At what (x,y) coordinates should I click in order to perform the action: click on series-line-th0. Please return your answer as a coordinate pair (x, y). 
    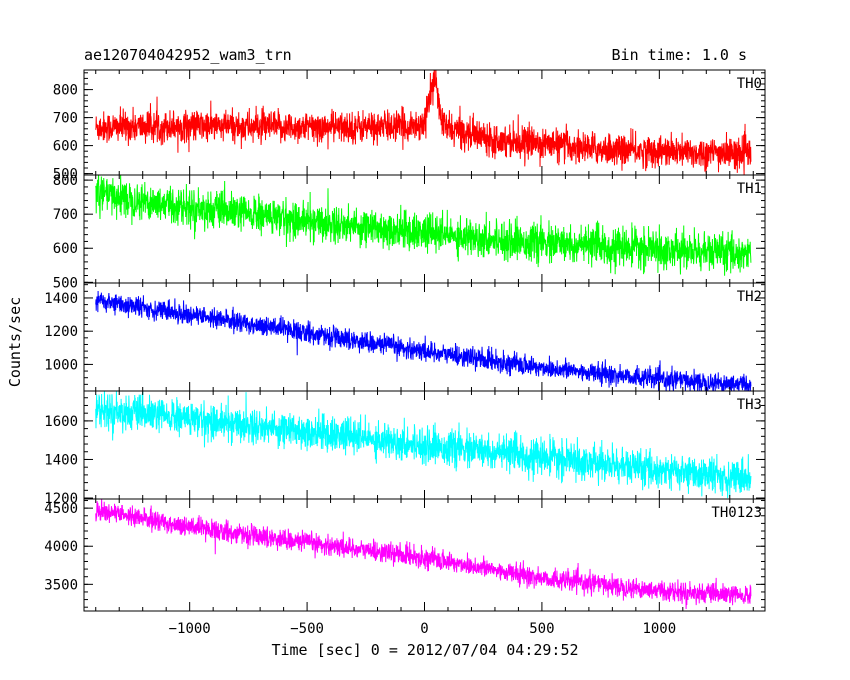
    Looking at the image, I should click on (423, 122).